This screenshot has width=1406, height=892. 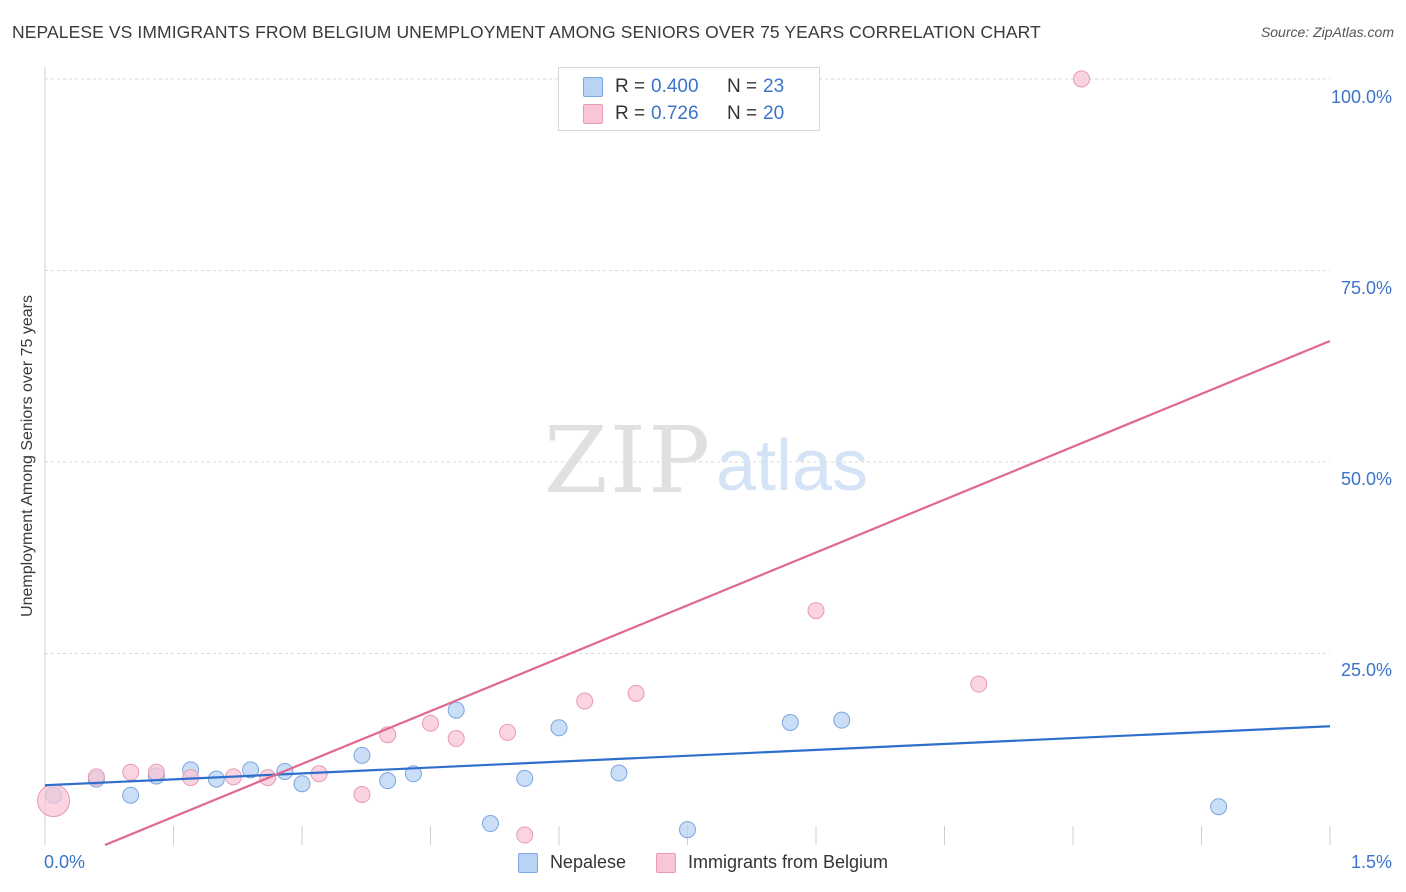 I want to click on legend-label-belgium: Immigrants from Belgium, so click(x=788, y=862).